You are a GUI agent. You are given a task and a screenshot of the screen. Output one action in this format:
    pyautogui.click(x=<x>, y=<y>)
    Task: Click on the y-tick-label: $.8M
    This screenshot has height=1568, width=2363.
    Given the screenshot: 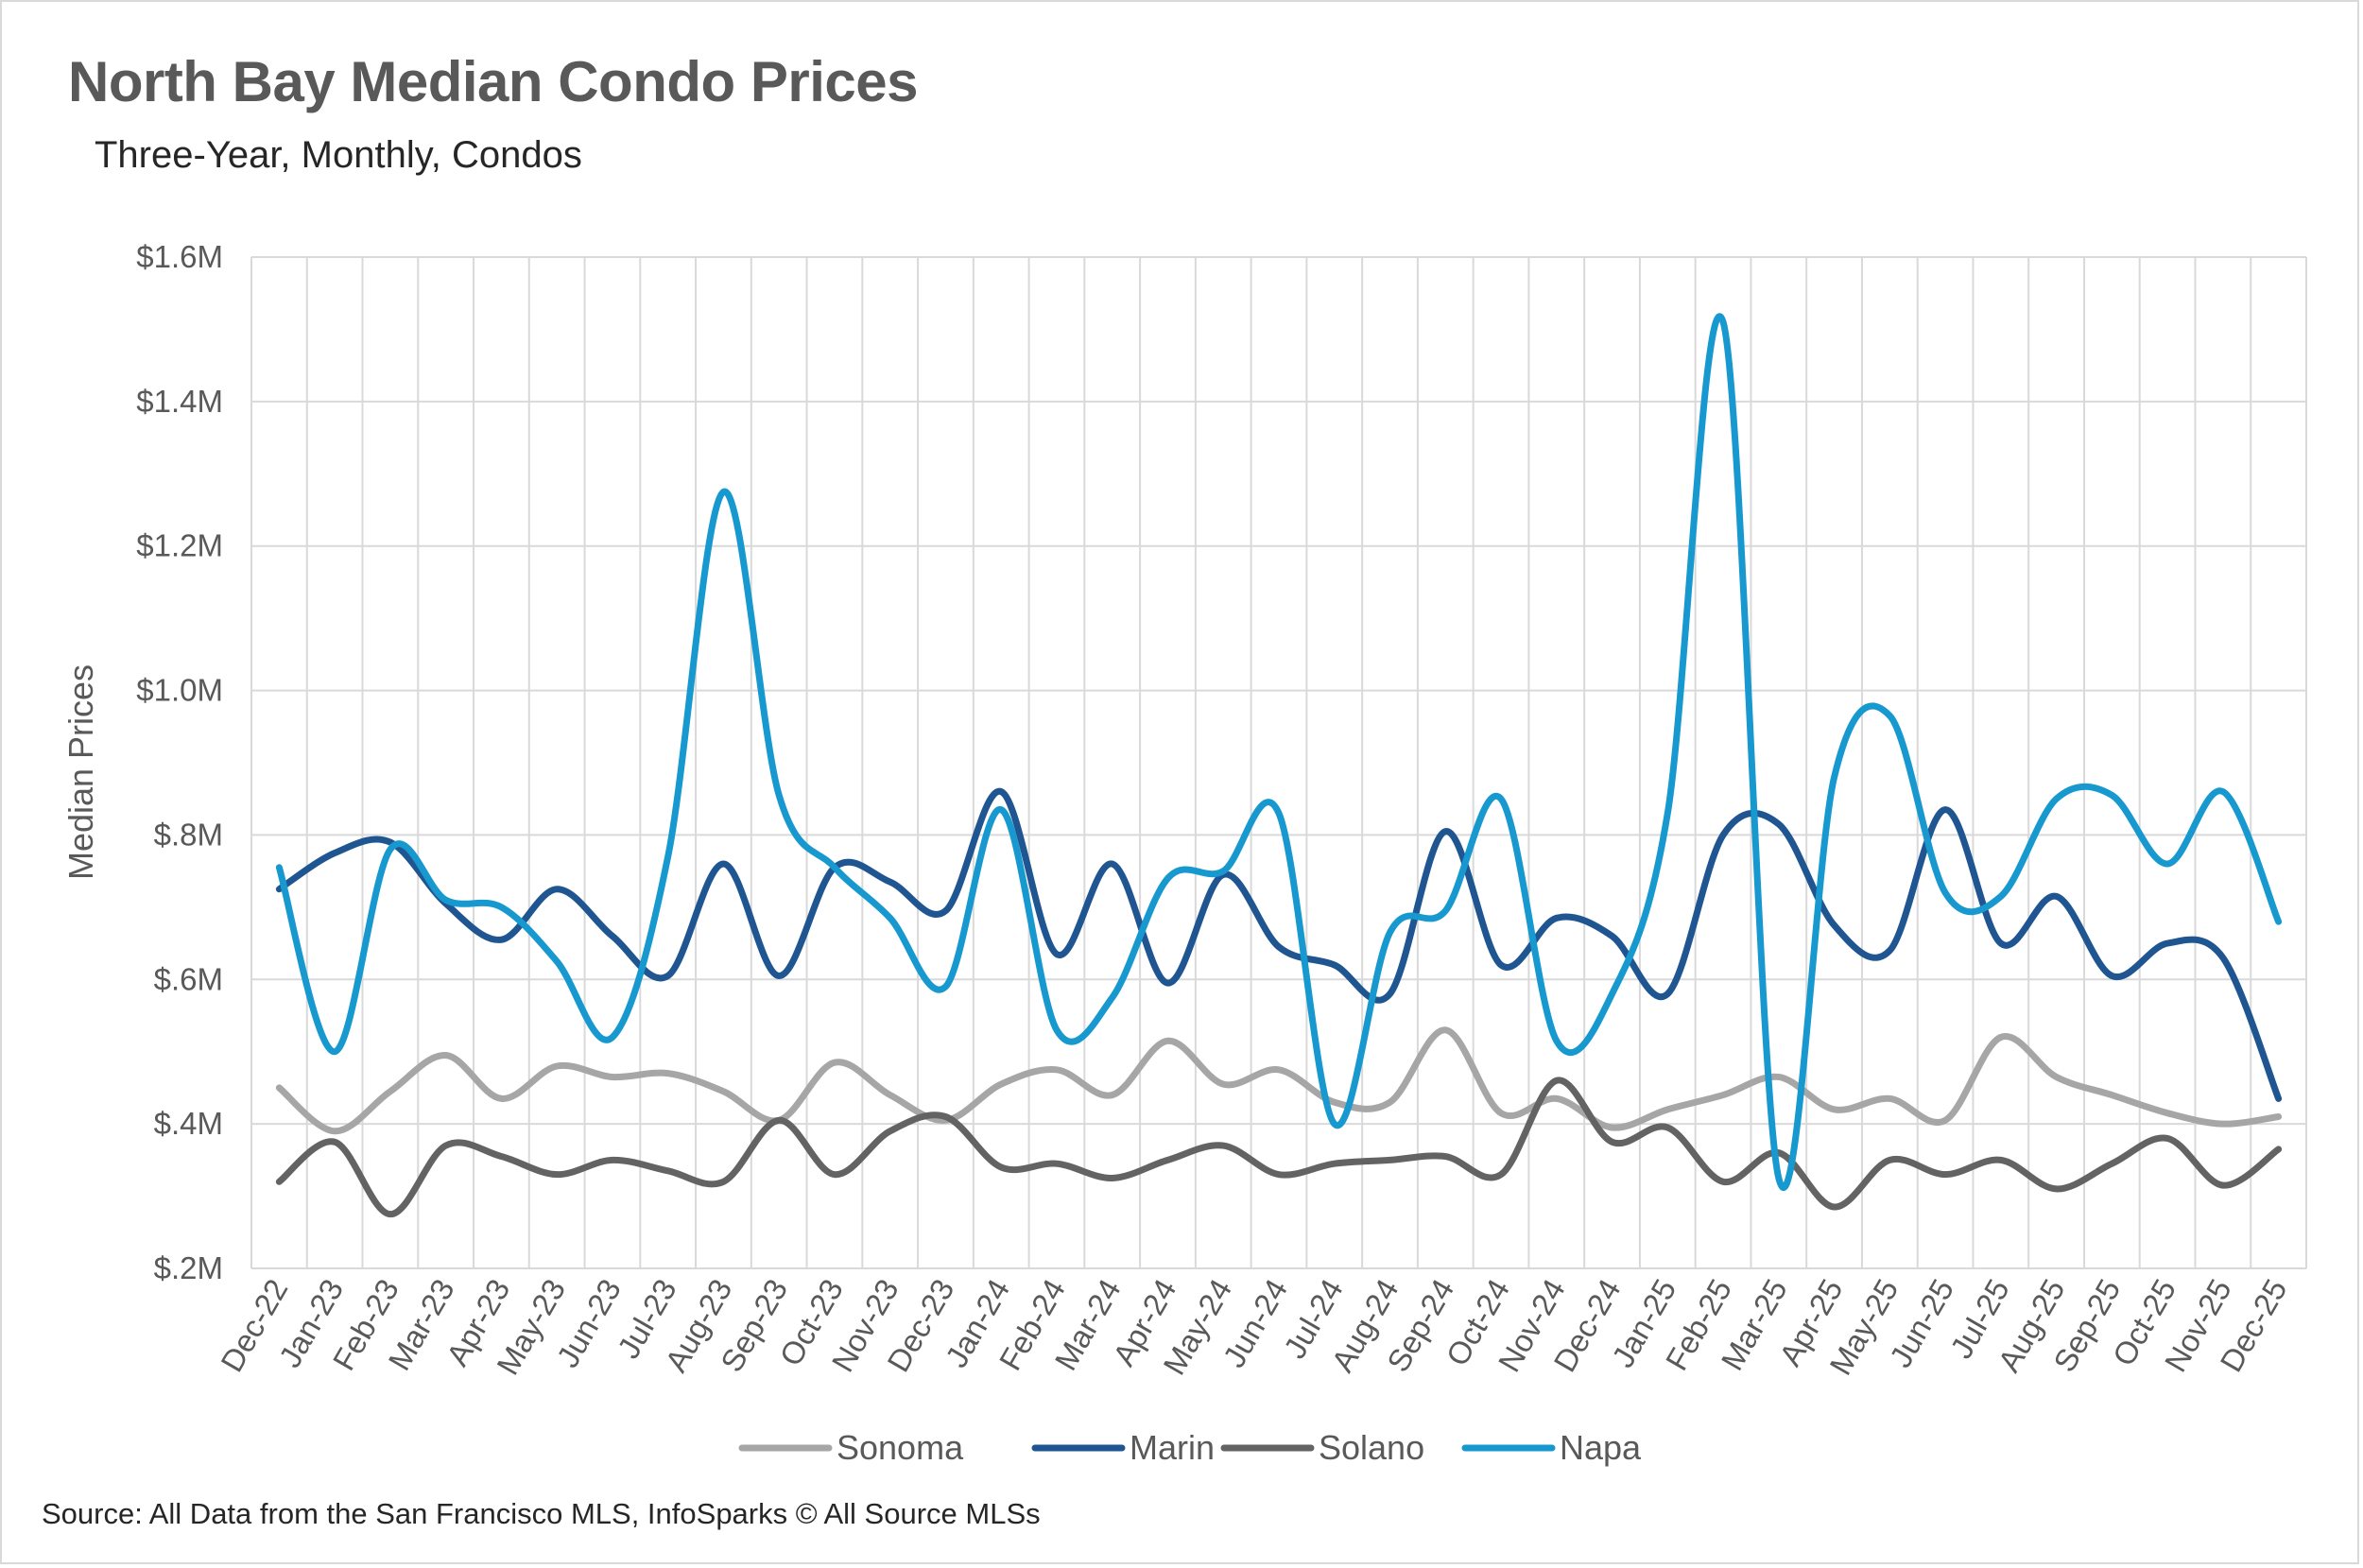 What is the action you would take?
    pyautogui.click(x=188, y=834)
    